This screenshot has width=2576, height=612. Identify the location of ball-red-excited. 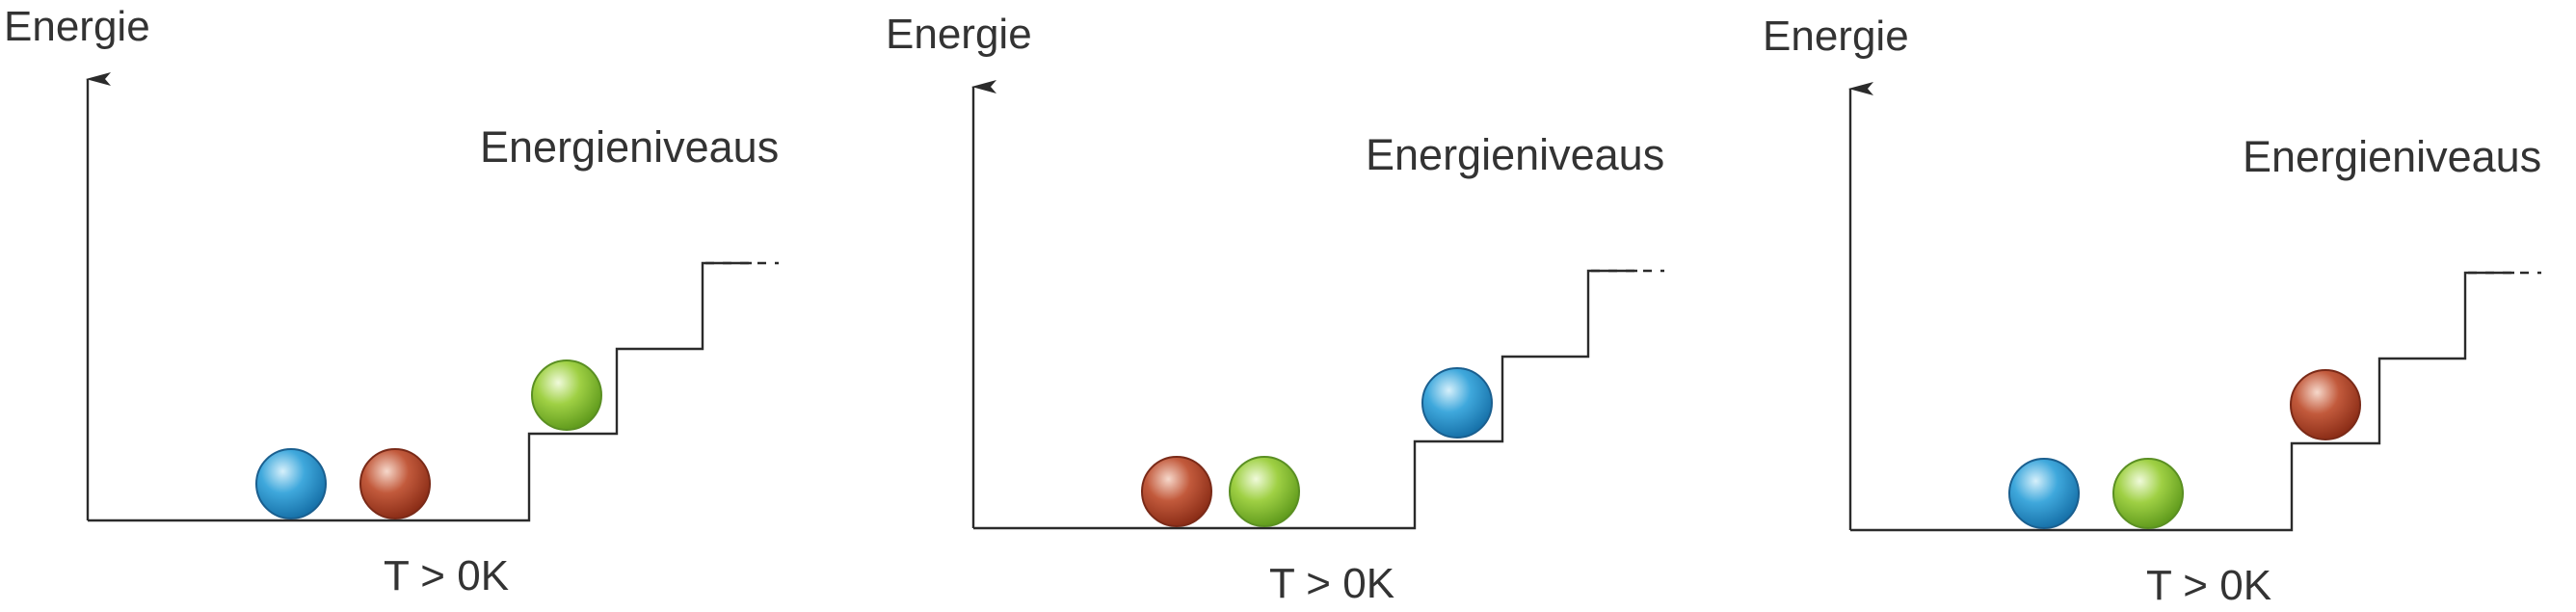
(2325, 405).